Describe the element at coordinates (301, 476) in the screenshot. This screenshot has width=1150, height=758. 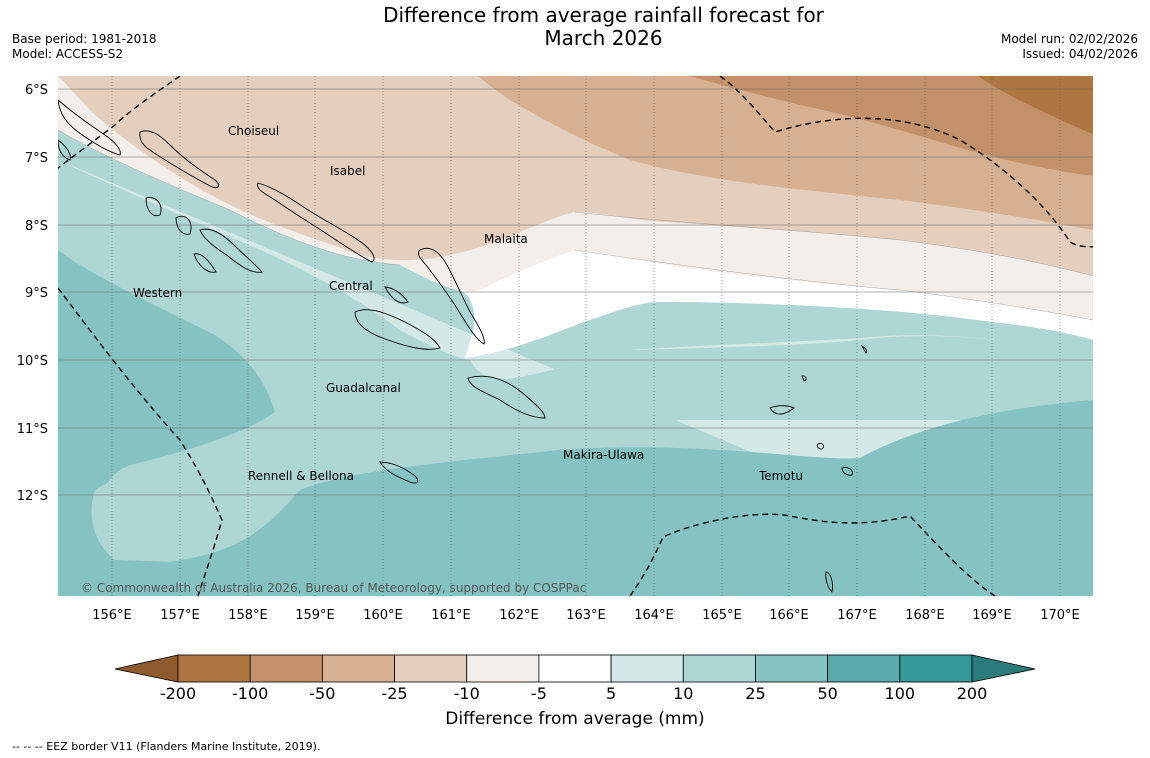
I see `region-label-rennell-bellona: Rennell & Bellona` at that location.